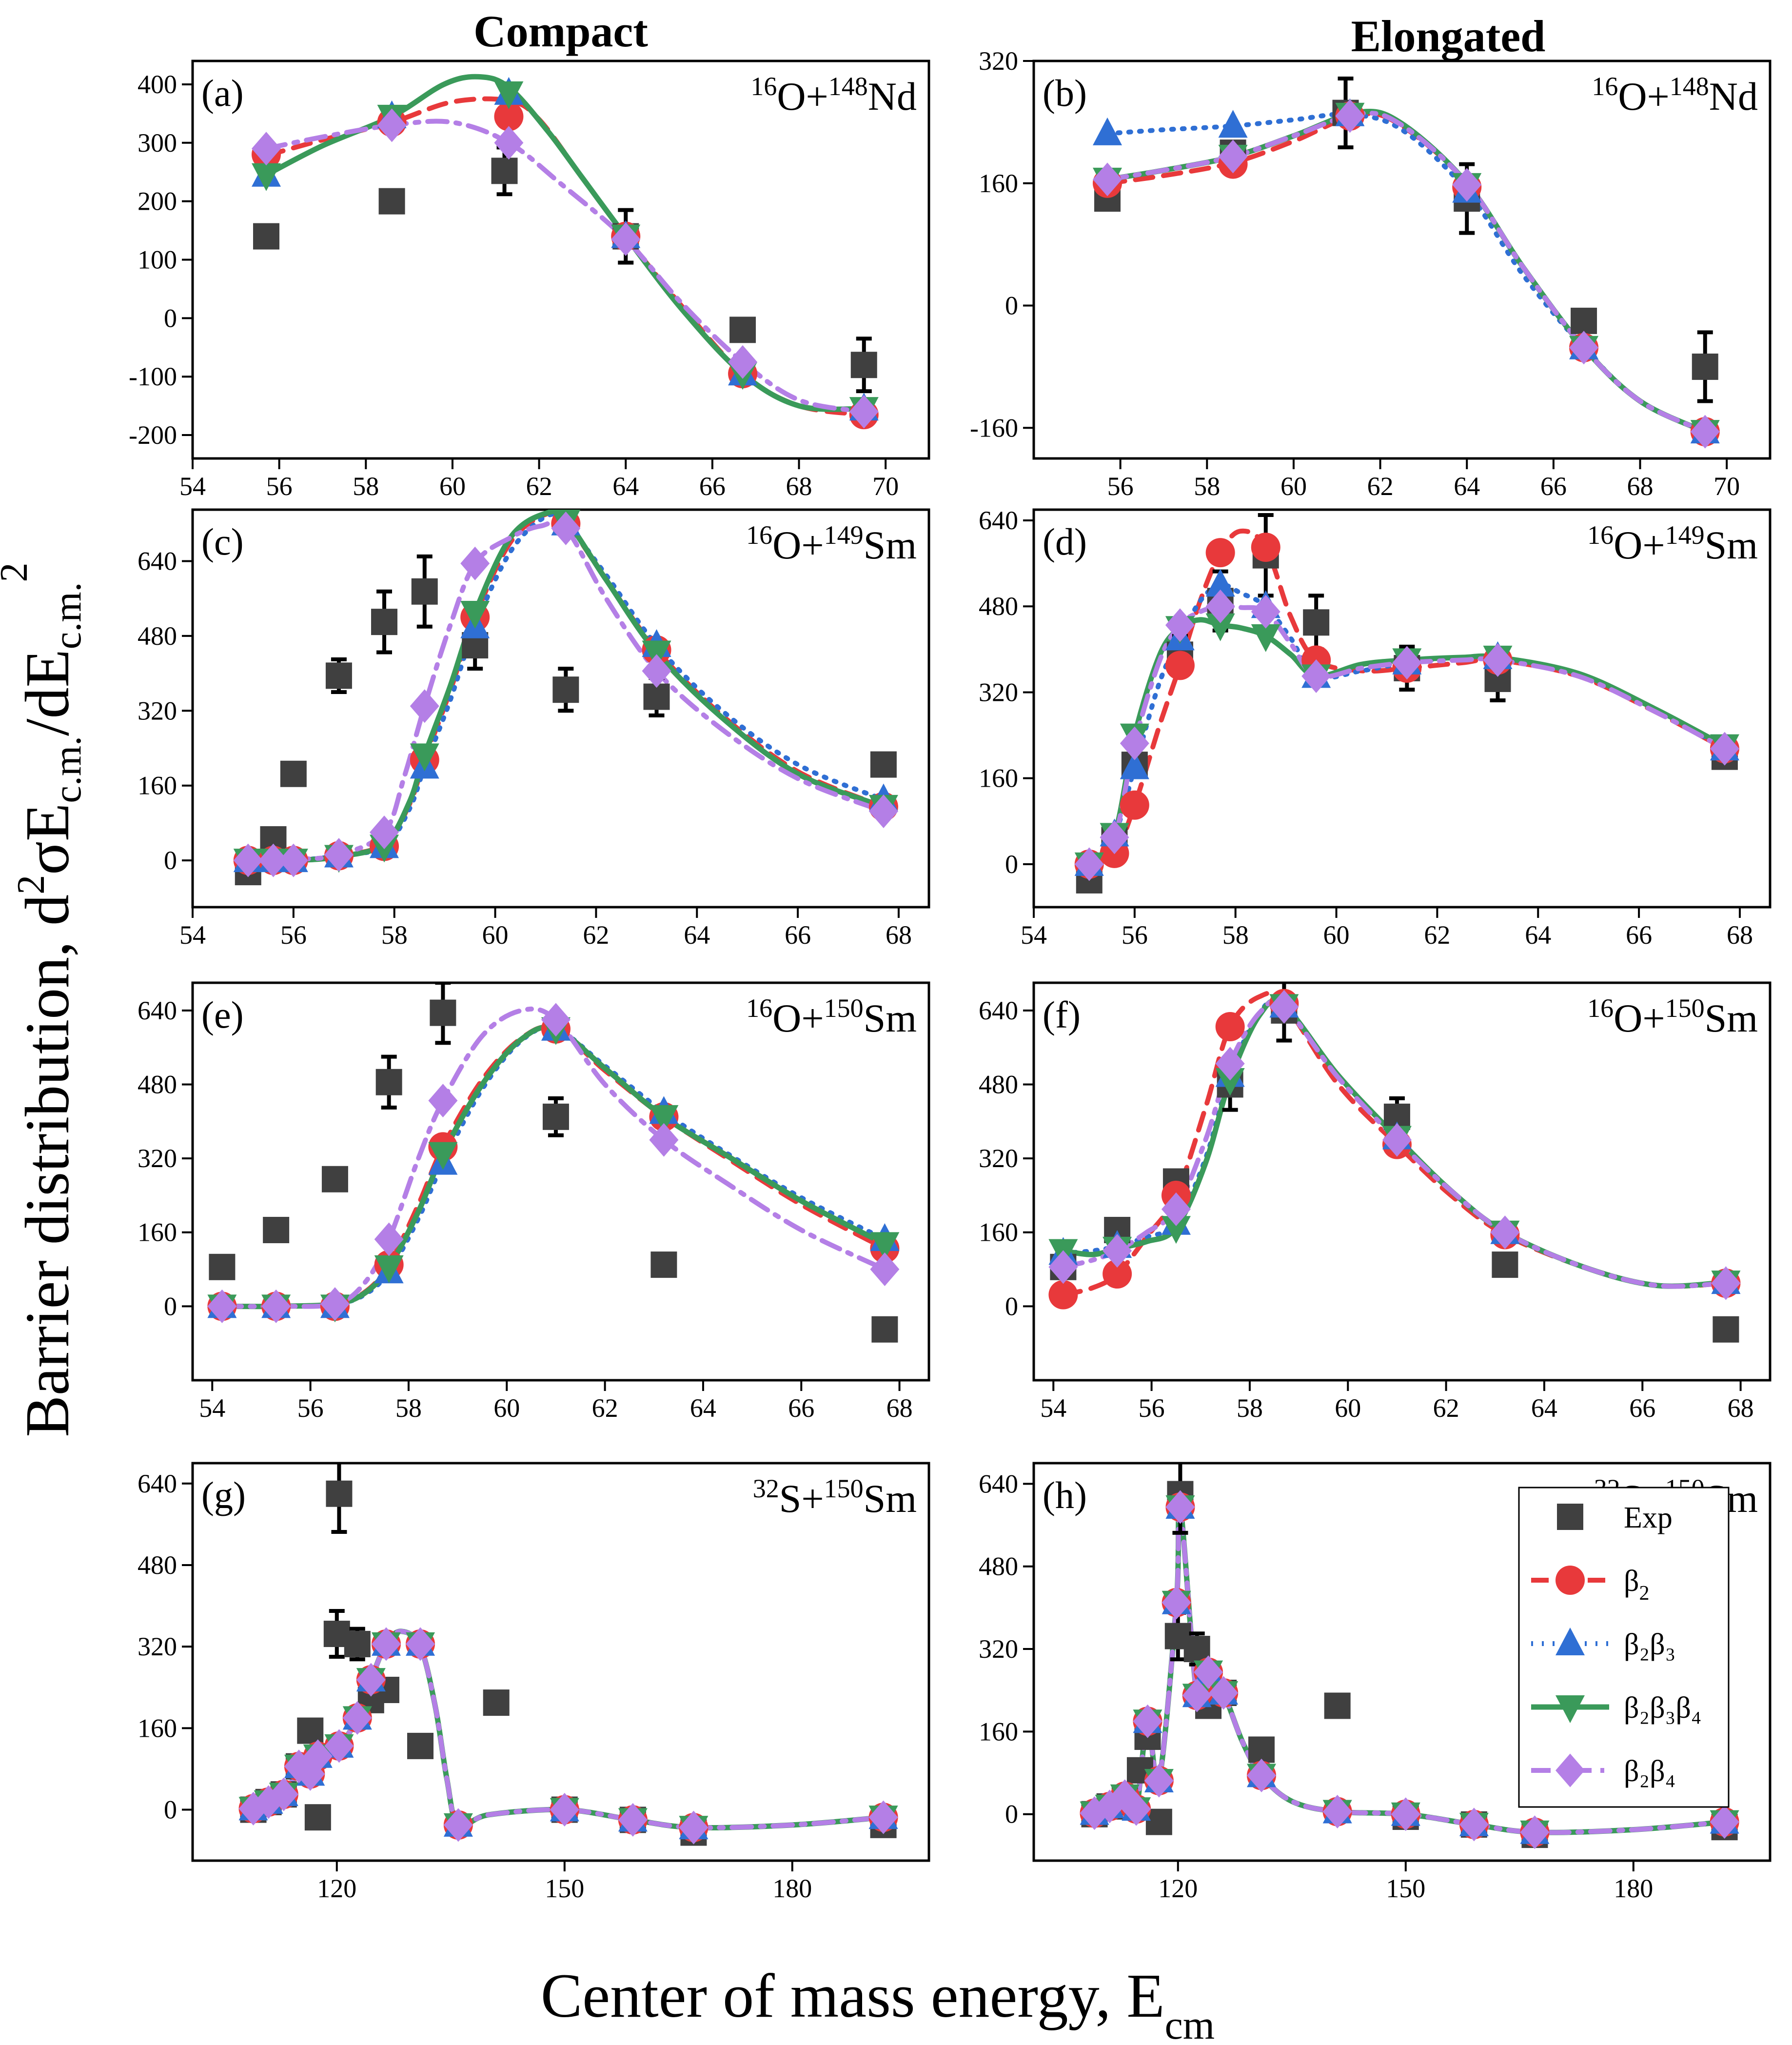  I want to click on y-axis-title-sup: 2, so click(31, 884).